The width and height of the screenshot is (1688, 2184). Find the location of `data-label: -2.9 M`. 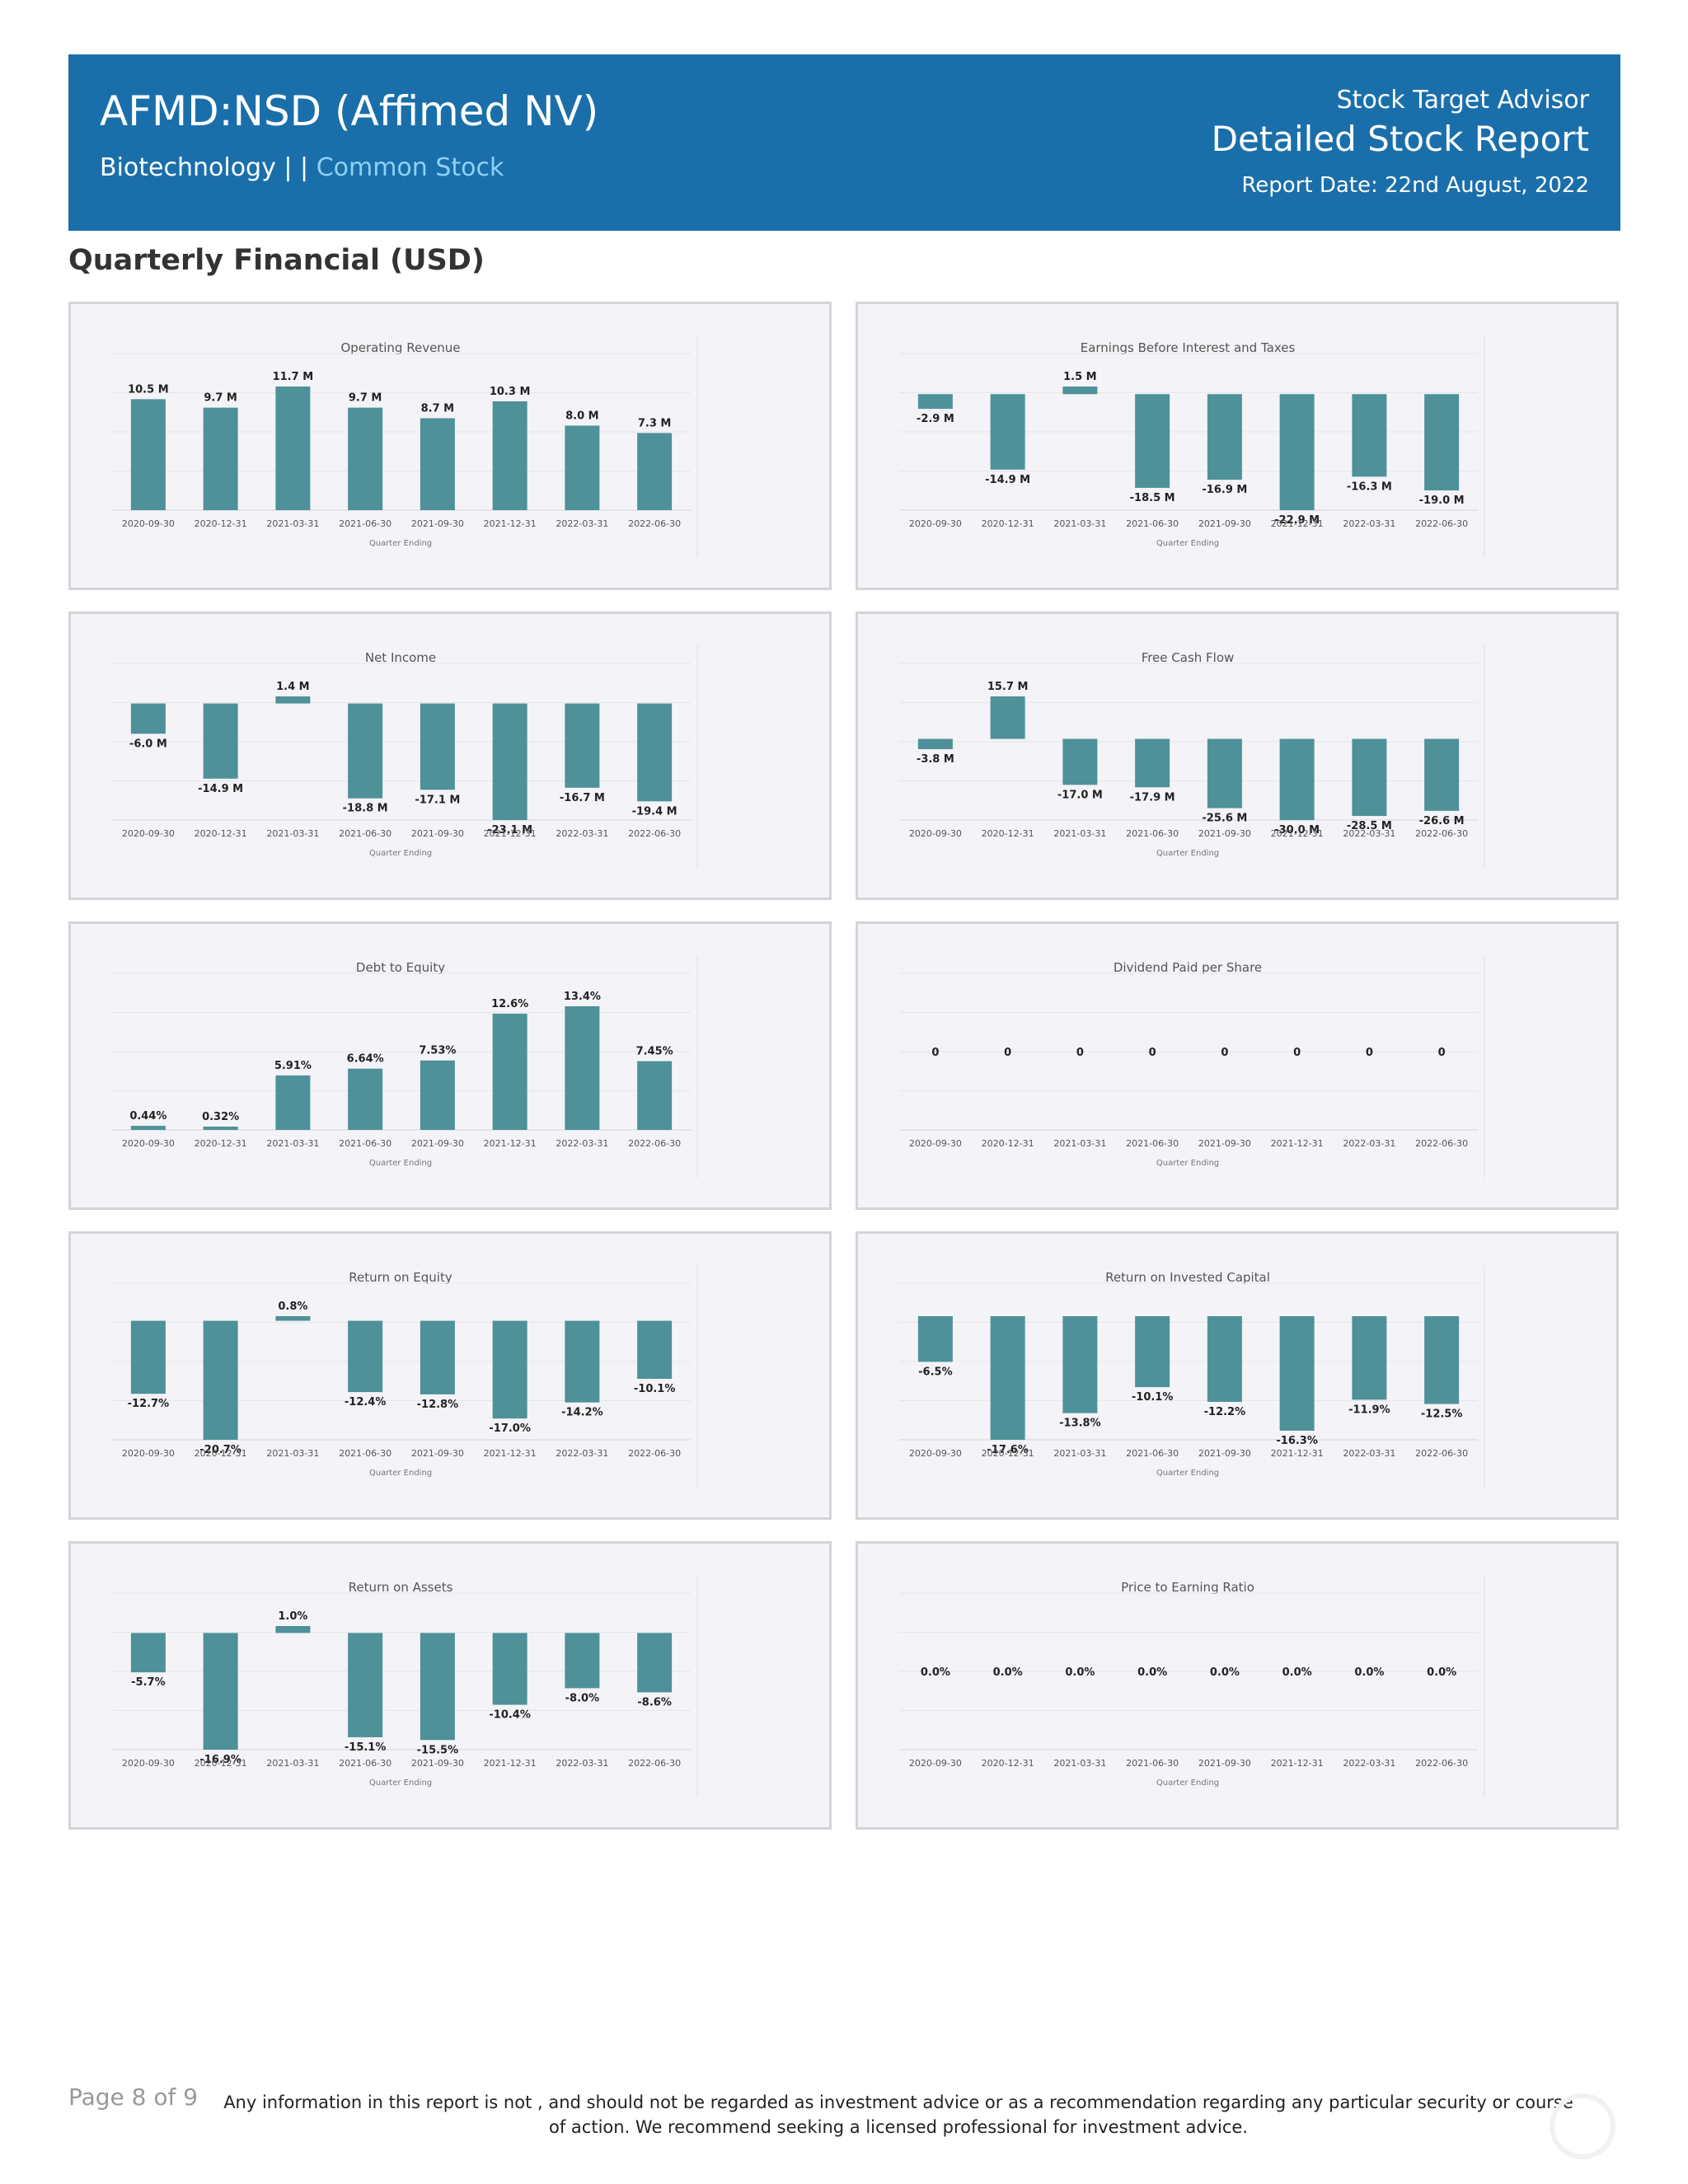

data-label: -2.9 M is located at coordinates (936, 419).